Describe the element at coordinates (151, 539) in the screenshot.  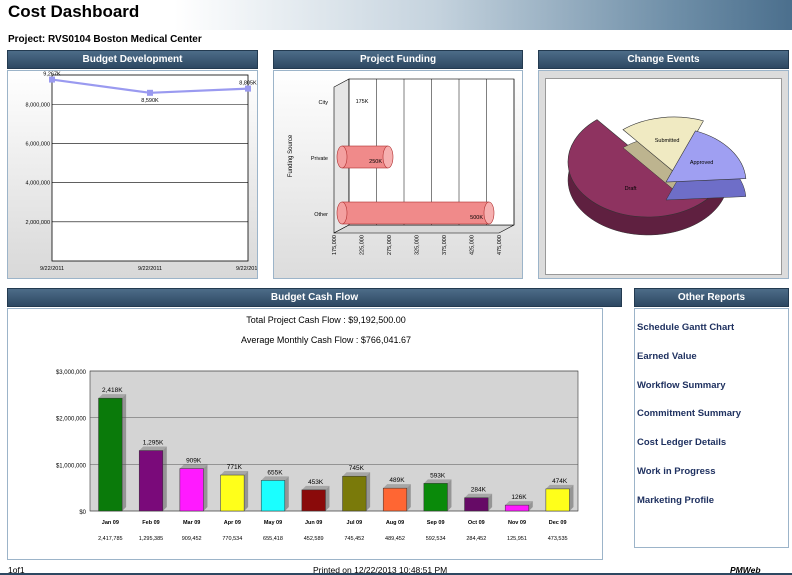
I see `value-label: 1,295,385` at that location.